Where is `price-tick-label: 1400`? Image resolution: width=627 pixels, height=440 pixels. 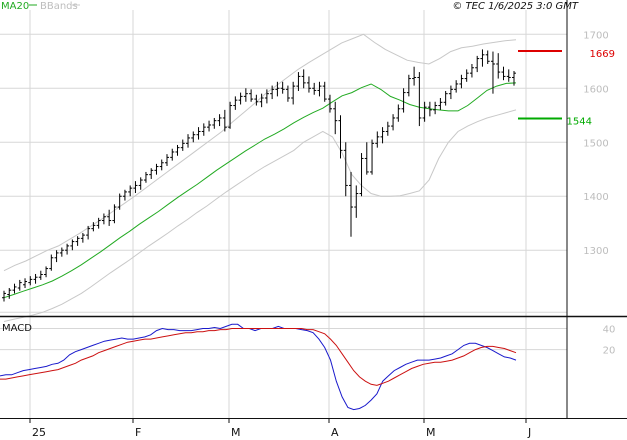
price-tick-label: 1400 is located at coordinates (595, 197).